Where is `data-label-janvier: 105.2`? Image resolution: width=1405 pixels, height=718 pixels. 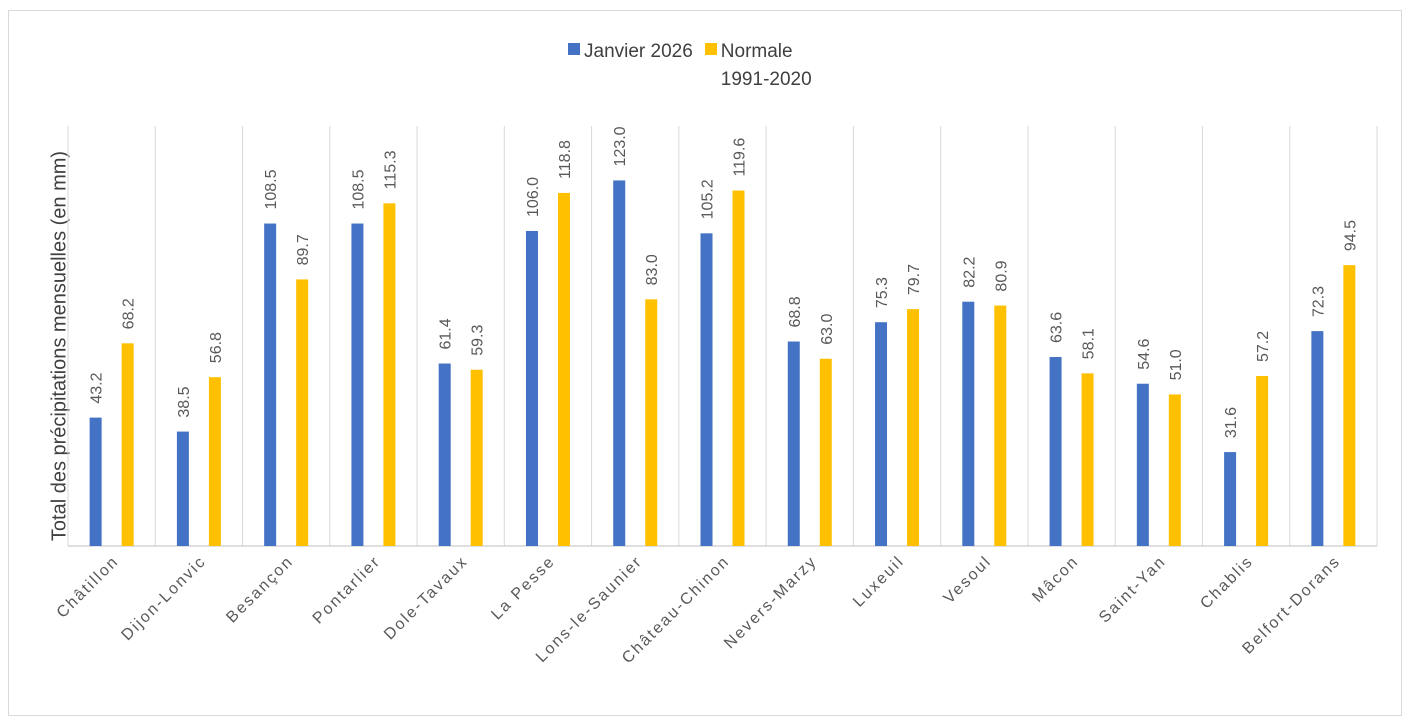 data-label-janvier: 105.2 is located at coordinates (708, 199).